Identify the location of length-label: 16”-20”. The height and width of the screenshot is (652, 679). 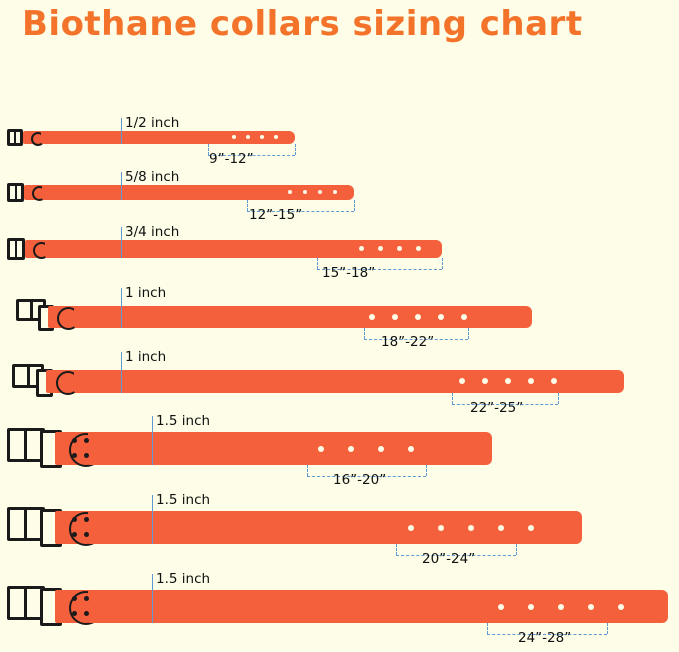
(360, 480).